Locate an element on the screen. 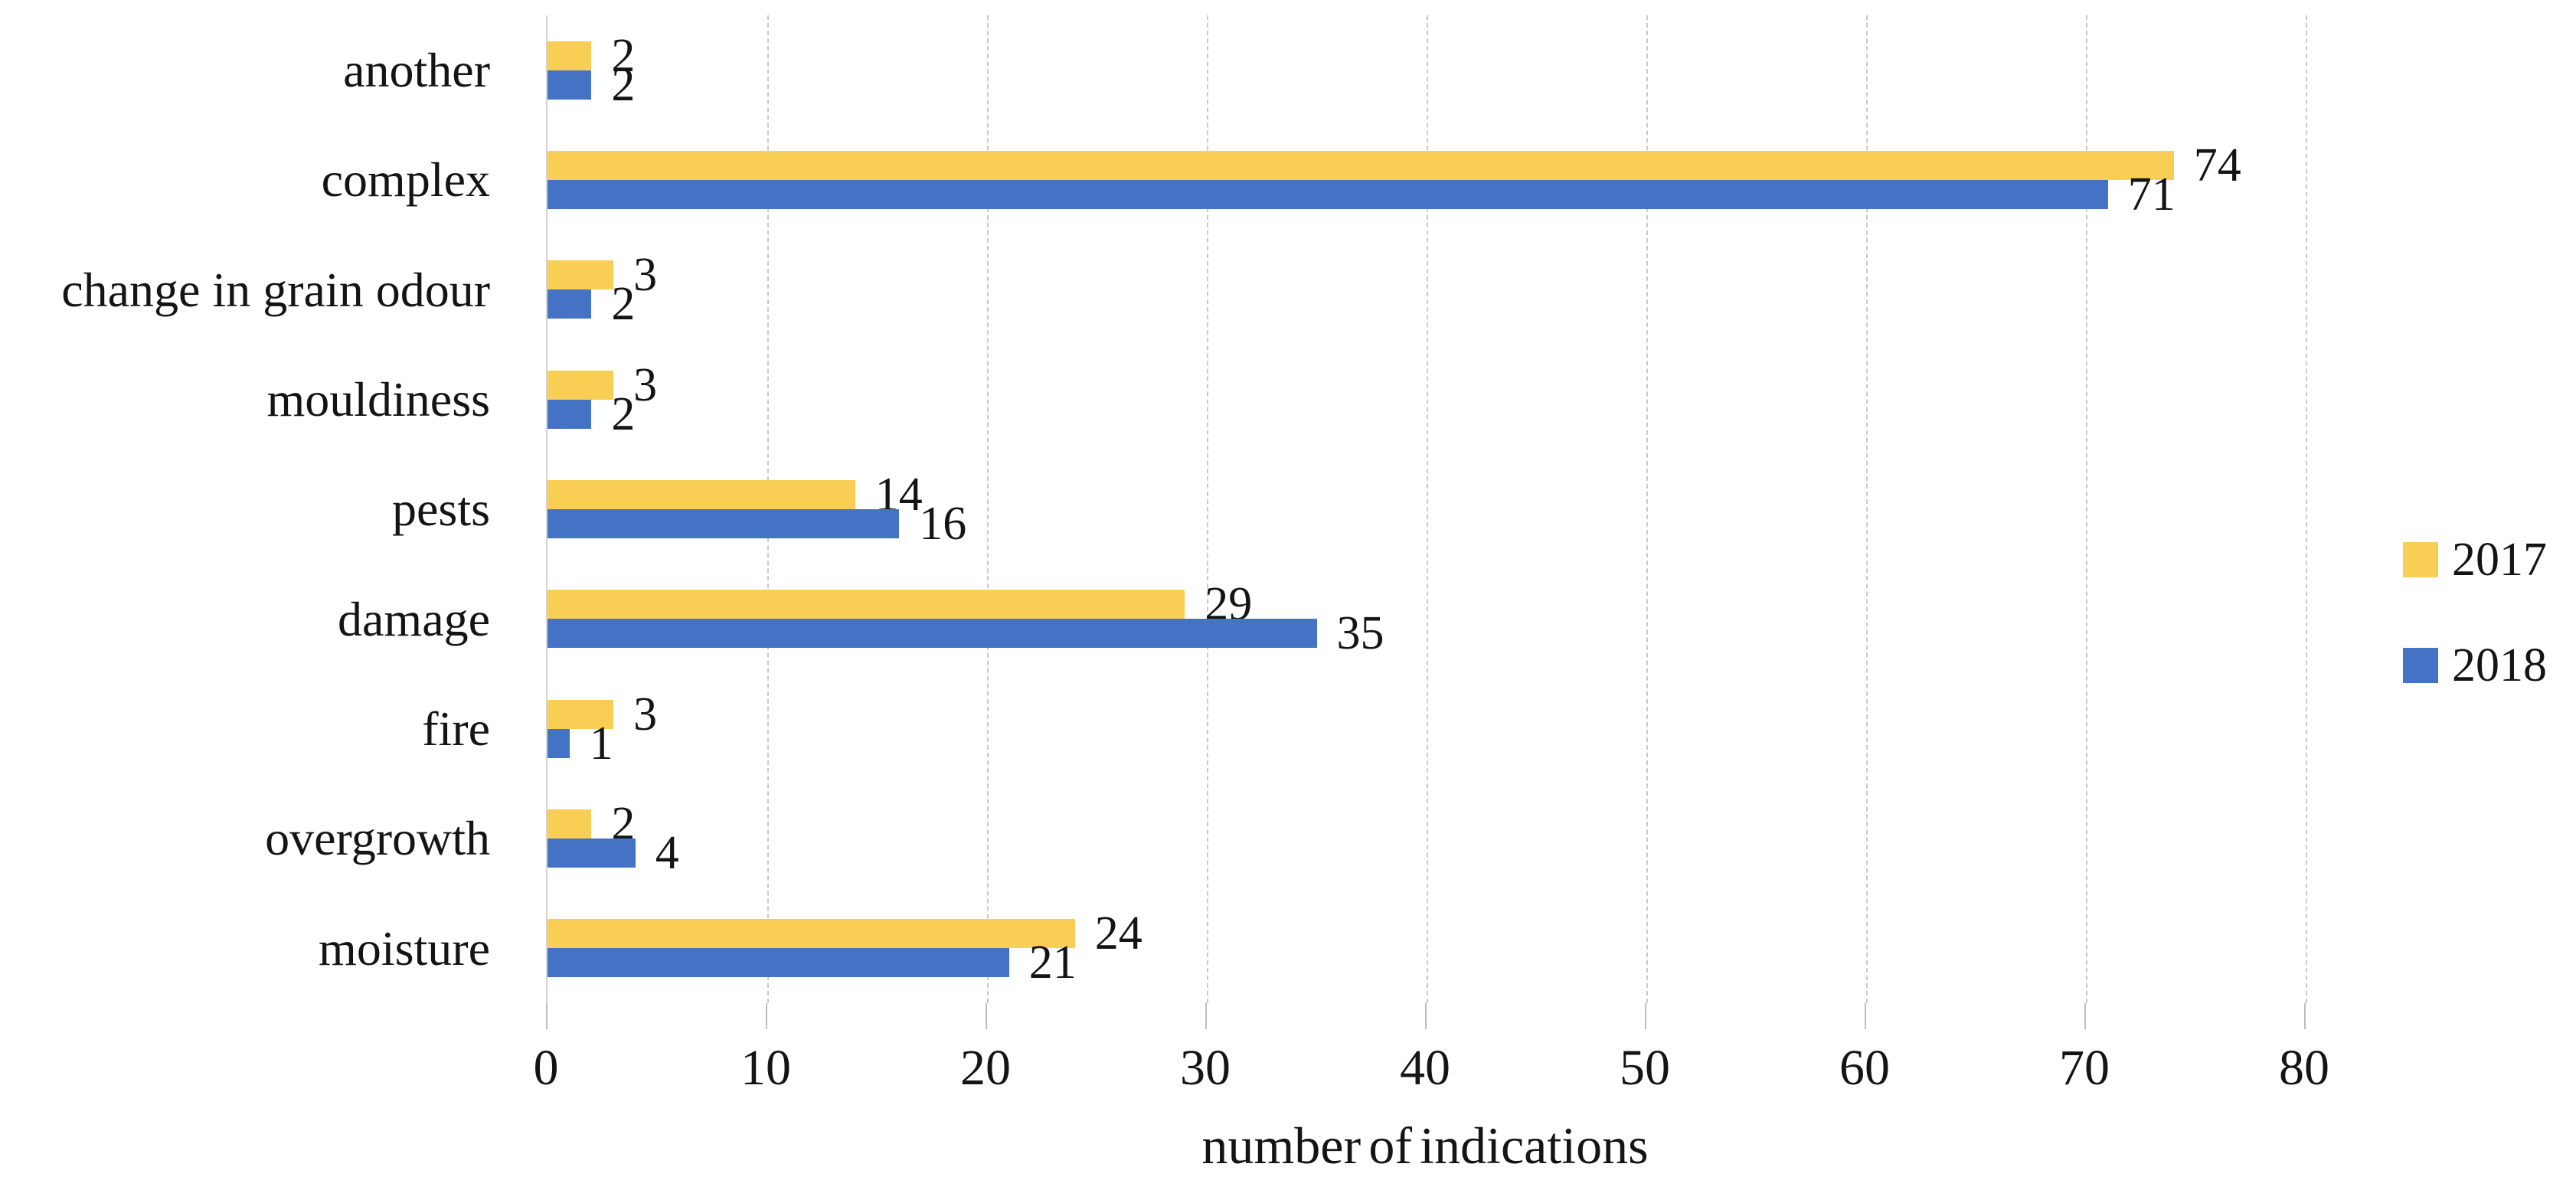  x-tick-label-70: 70 is located at coordinates (2084, 1068).